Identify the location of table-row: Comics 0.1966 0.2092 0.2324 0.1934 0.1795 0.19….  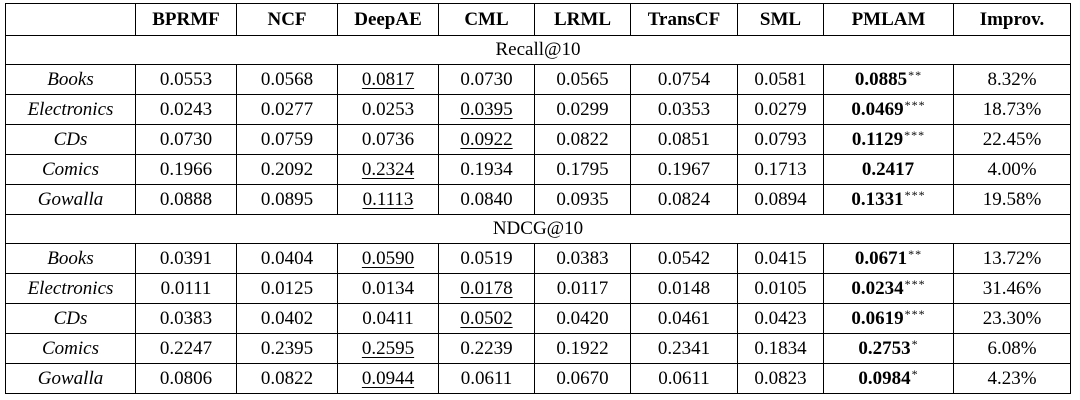
(538, 169).